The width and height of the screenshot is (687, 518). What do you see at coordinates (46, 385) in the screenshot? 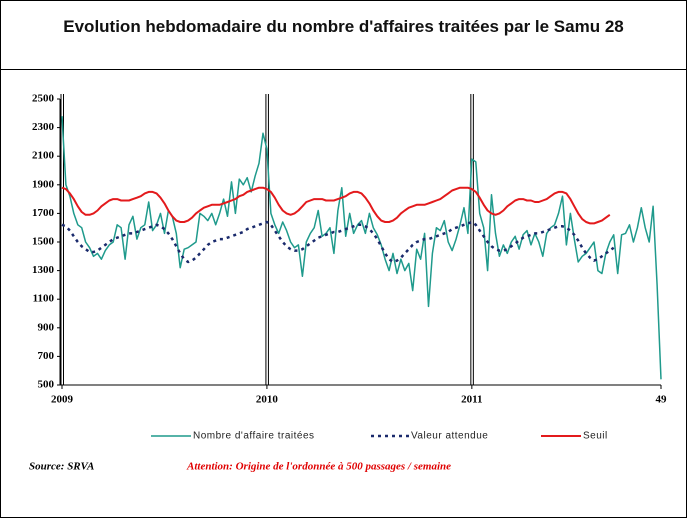
I see `y-tick-label: 500` at bounding box center [46, 385].